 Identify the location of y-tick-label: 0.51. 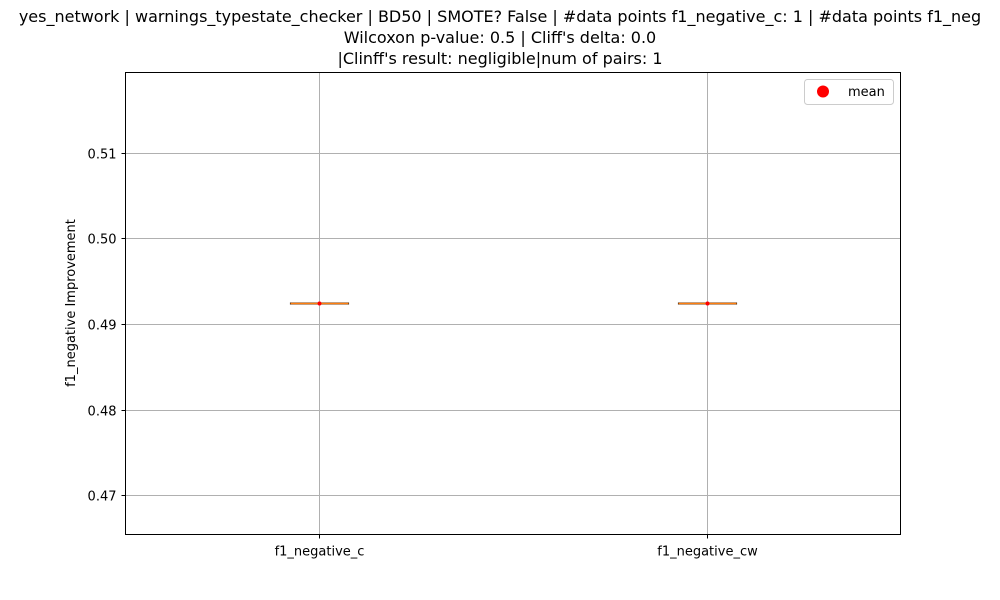
(102, 155).